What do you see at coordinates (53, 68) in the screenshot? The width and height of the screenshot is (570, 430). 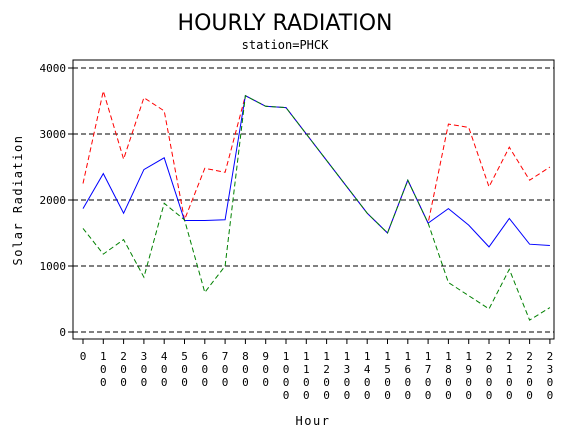 I see `y-tick-label: 4000` at bounding box center [53, 68].